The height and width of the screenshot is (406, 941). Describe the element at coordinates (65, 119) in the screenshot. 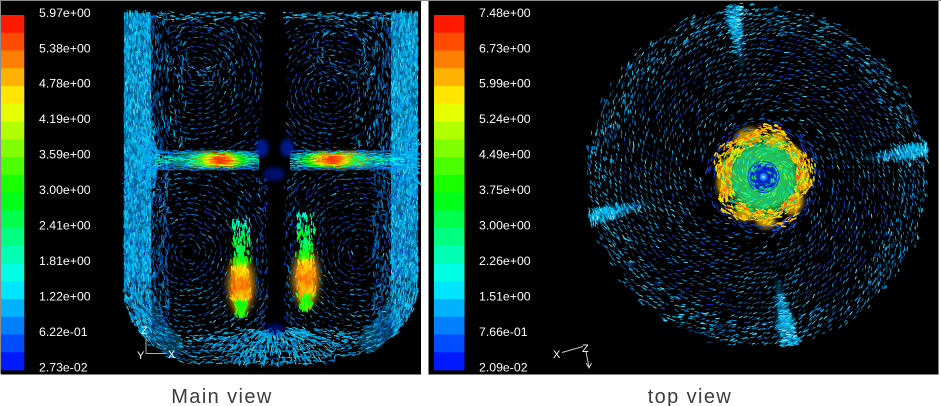

I see `svg-text: 4.19e+00` at that location.